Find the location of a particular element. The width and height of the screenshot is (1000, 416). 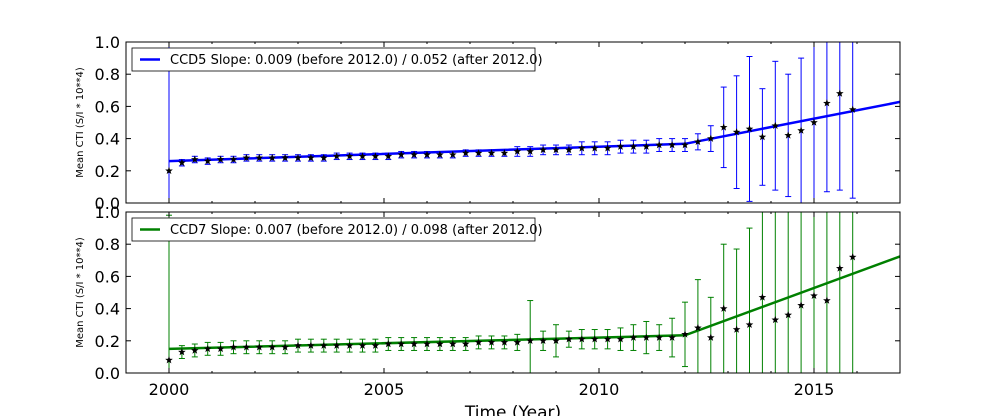

y-tick-label: 0.6 is located at coordinates (107, 106).